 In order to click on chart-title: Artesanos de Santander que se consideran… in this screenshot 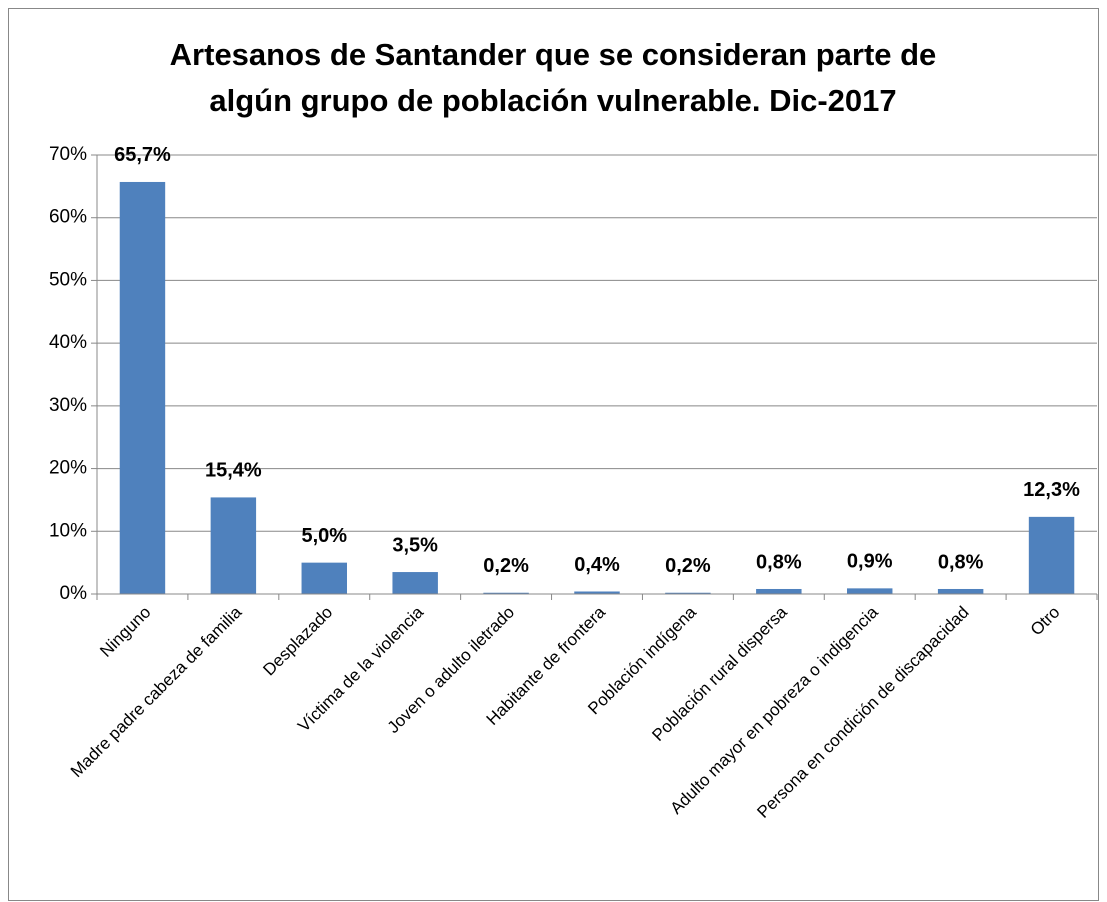, I will do `click(553, 54)`.